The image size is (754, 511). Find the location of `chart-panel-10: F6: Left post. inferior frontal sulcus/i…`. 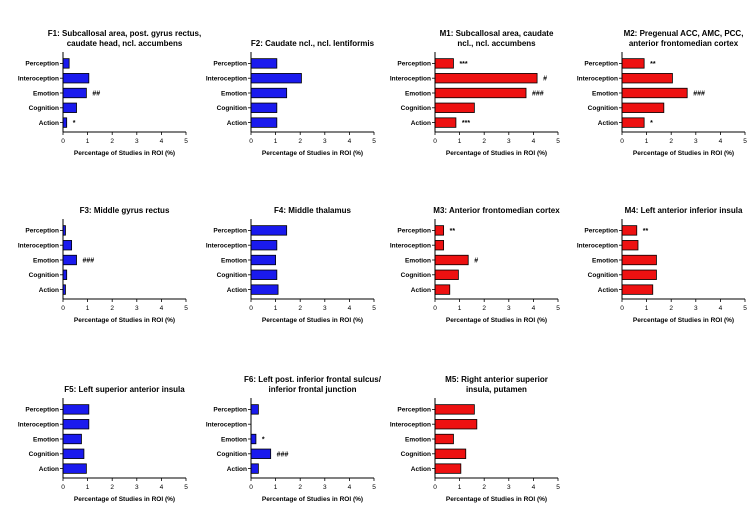

chart-panel-10: F6: Left post. inferior frontal sulcus/i… is located at coordinates (294, 439).